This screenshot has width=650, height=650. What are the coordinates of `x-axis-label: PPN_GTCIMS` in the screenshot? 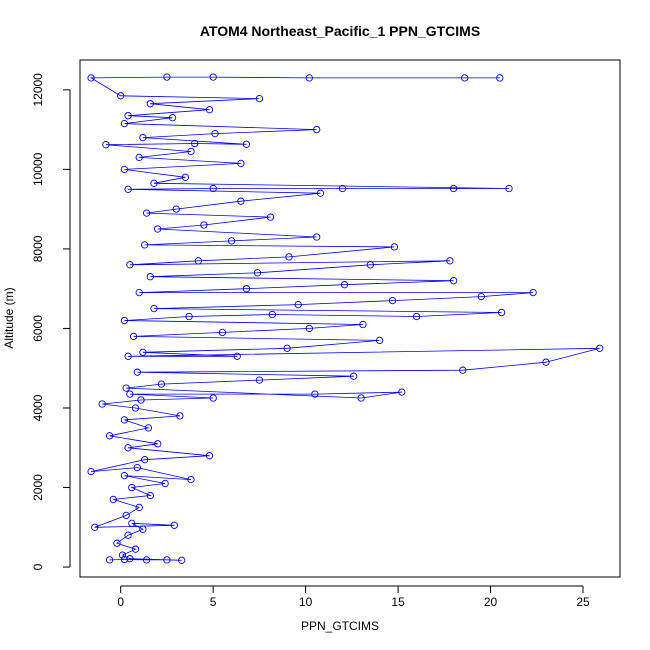 It's located at (340, 626).